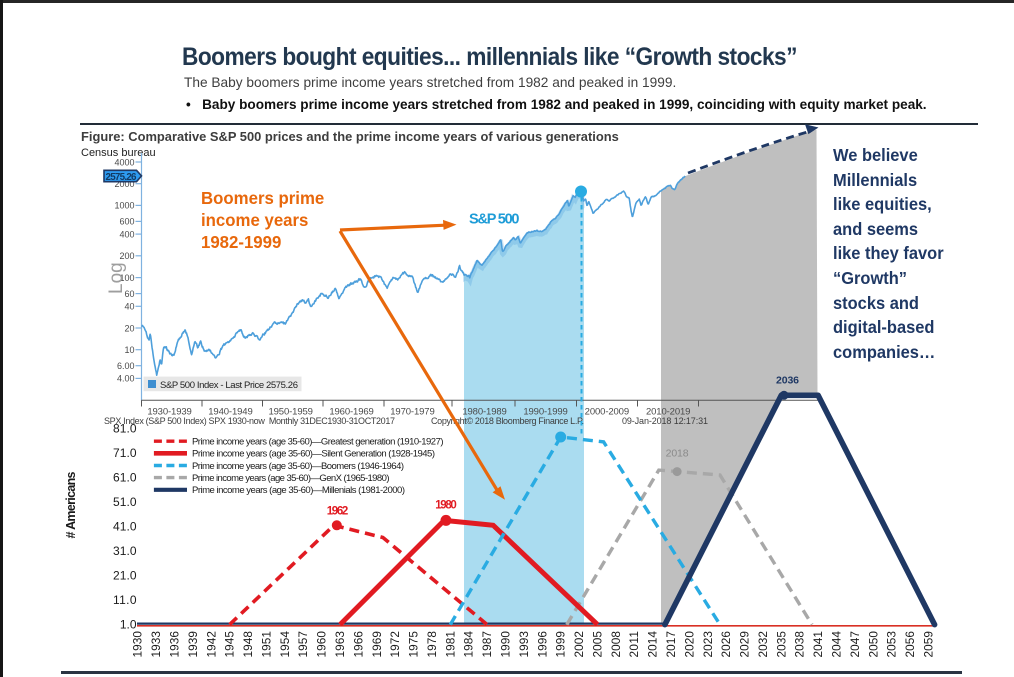 Image resolution: width=1014 pixels, height=677 pixels. What do you see at coordinates (229, 385) in the screenshot?
I see `svg-text:S&P 500 Index - Last Price 257: S&P 500 Index - Last Price 2575.26` at bounding box center [229, 385].